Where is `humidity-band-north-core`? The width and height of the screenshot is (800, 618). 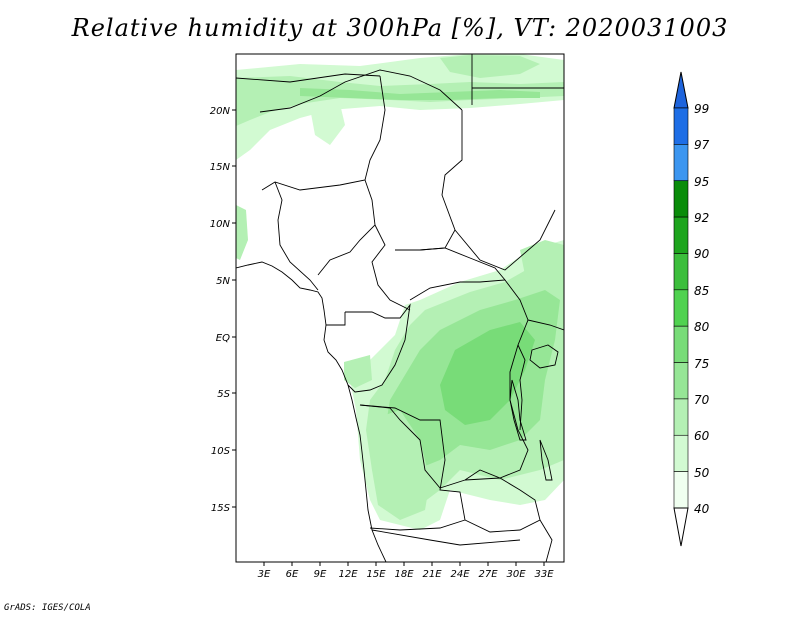 humidity-band-north-core is located at coordinates (420, 94).